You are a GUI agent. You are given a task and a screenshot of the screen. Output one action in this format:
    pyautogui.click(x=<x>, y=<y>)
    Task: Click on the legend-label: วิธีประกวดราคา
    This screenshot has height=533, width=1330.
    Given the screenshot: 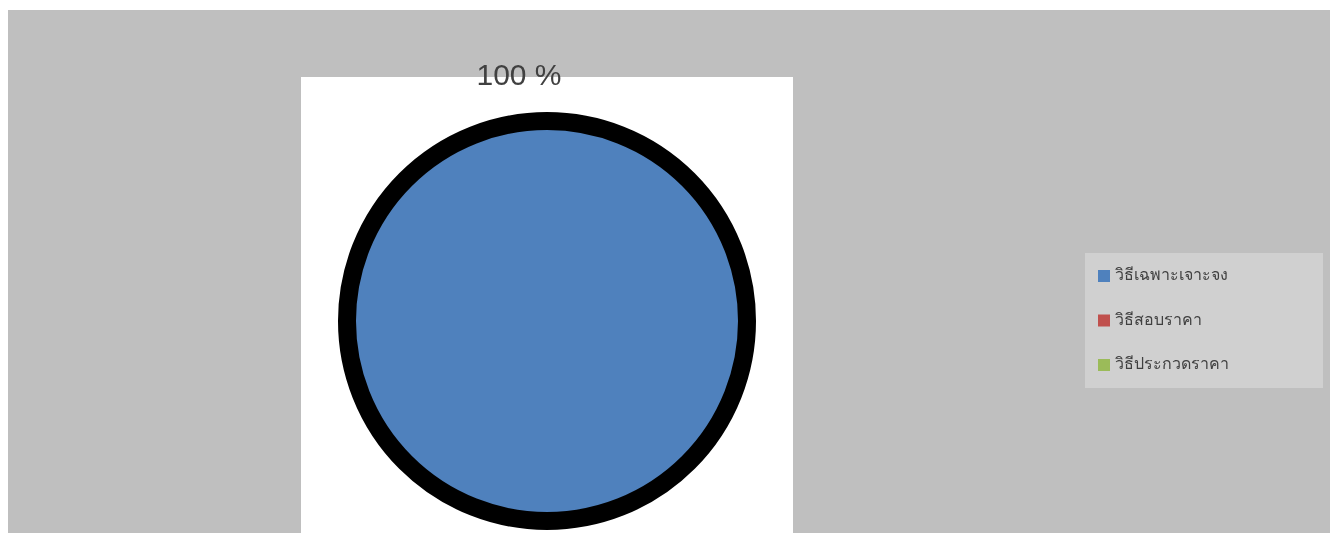 What is the action you would take?
    pyautogui.click(x=1172, y=364)
    